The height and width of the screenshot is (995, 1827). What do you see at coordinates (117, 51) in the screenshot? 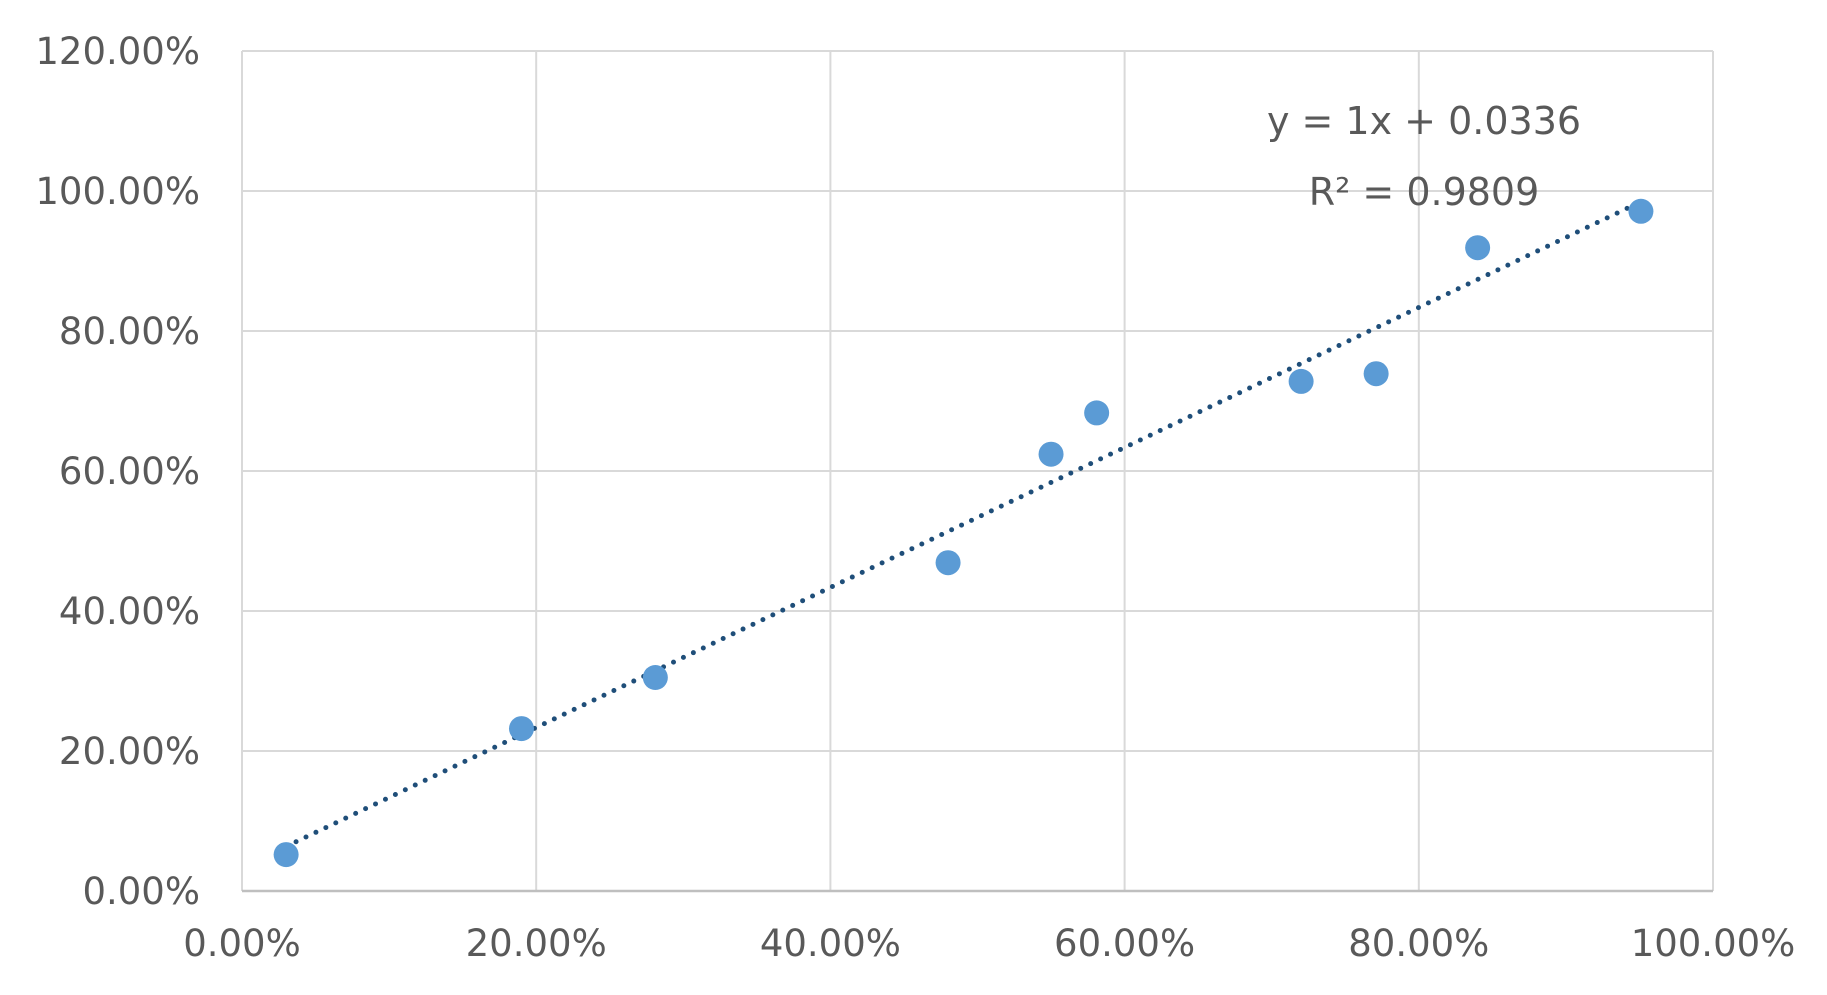
I see `y-tick-label: 120.00%` at bounding box center [117, 51].